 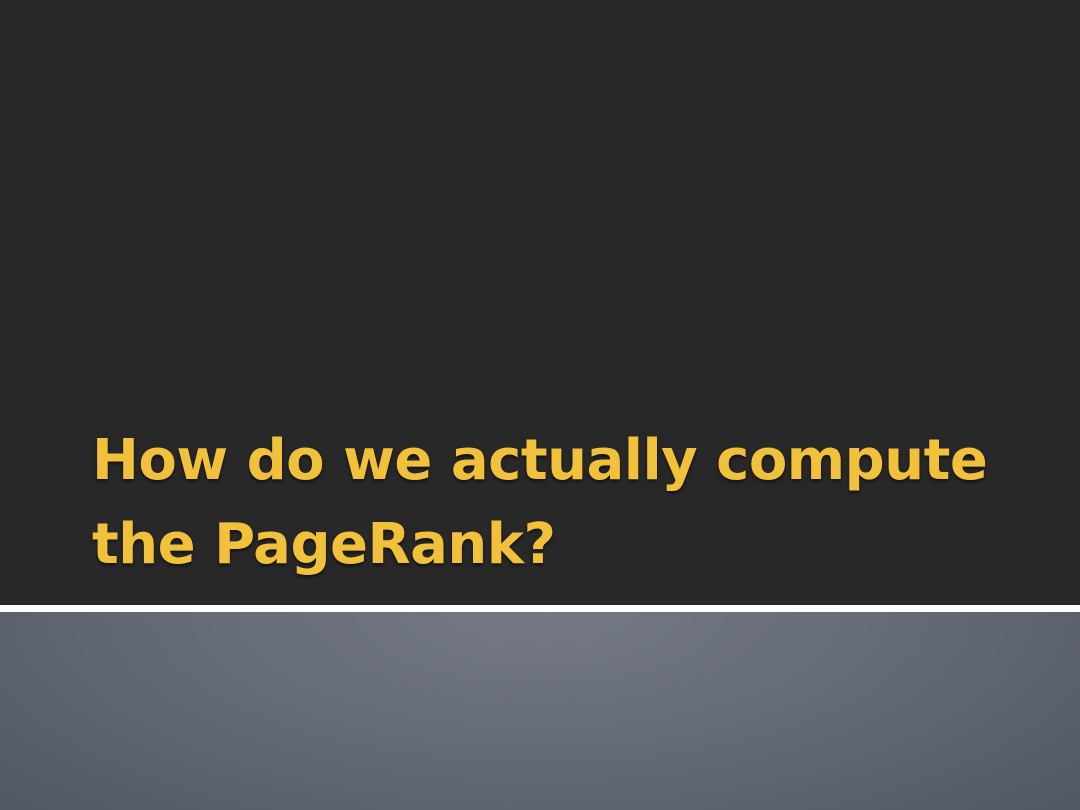 What do you see at coordinates (540, 460) in the screenshot?
I see `slide-title-line-1: How do we actually compute` at bounding box center [540, 460].